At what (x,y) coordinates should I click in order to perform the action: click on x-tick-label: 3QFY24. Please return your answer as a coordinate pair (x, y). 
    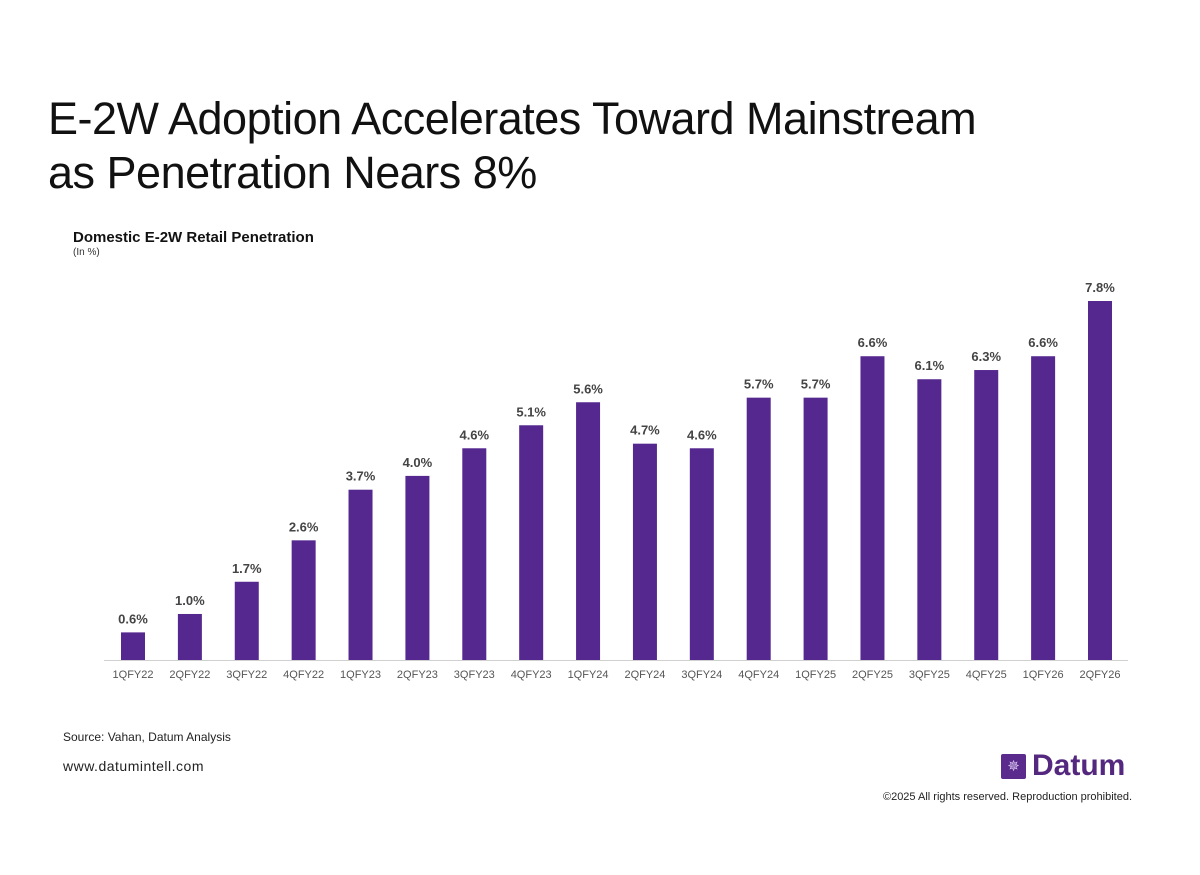
    Looking at the image, I should click on (701, 675).